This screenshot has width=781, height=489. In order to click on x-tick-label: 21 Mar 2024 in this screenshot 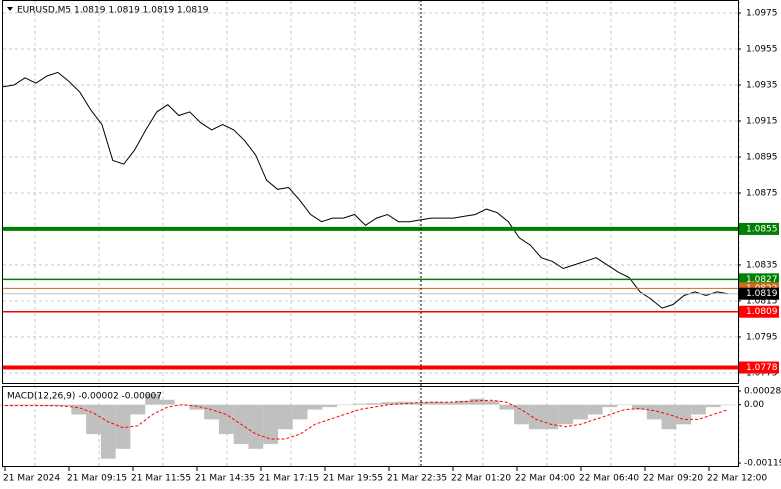, I will do `click(31, 479)`.